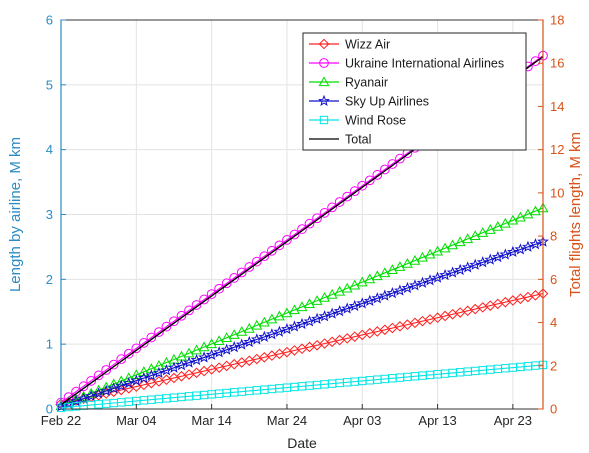 The height and width of the screenshot is (453, 589). Describe the element at coordinates (302, 443) in the screenshot. I see `x-axis-label: Date` at that location.